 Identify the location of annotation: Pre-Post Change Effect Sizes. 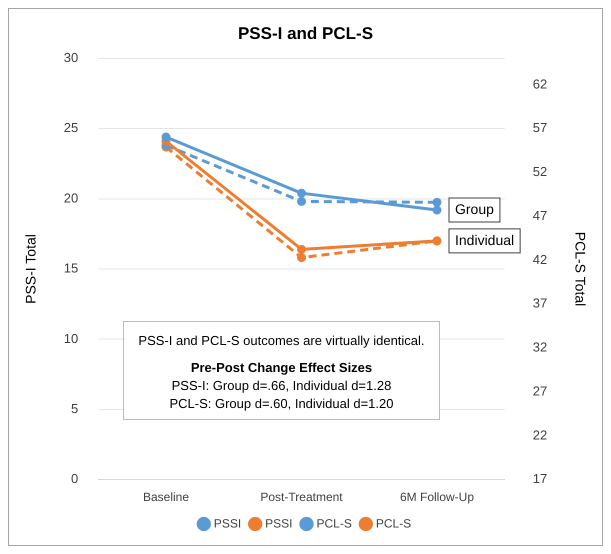
(282, 367).